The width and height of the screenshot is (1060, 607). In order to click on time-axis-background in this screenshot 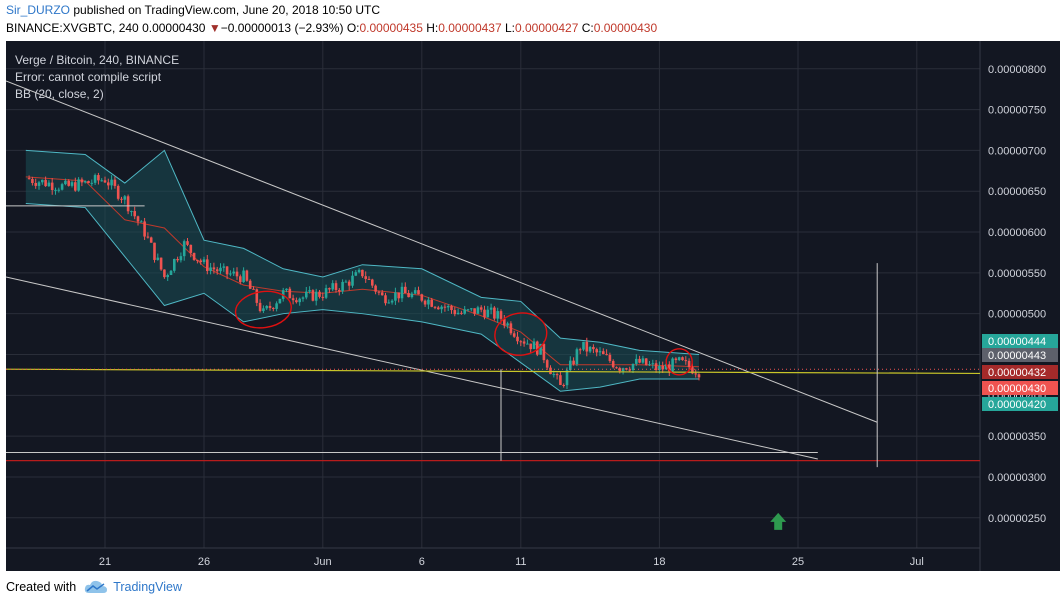, I will do `click(493, 559)`.